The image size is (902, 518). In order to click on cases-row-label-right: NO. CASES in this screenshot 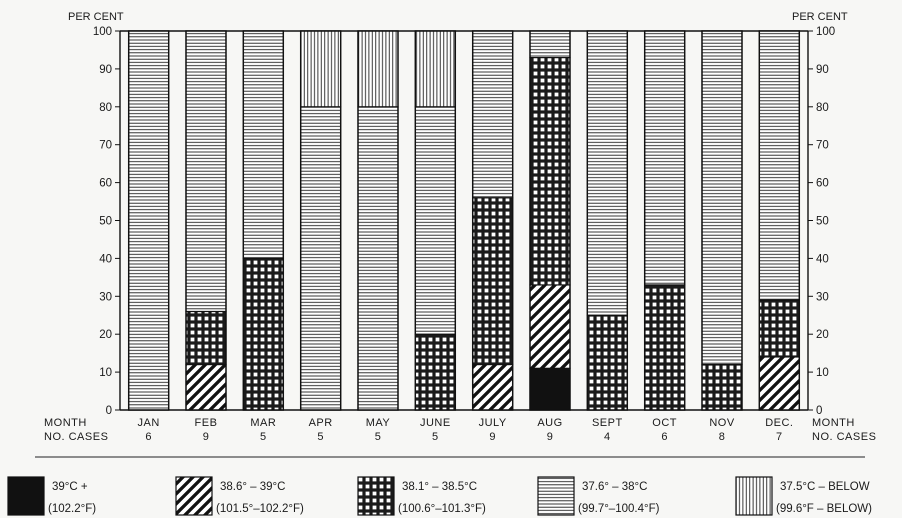, I will do `click(844, 437)`.